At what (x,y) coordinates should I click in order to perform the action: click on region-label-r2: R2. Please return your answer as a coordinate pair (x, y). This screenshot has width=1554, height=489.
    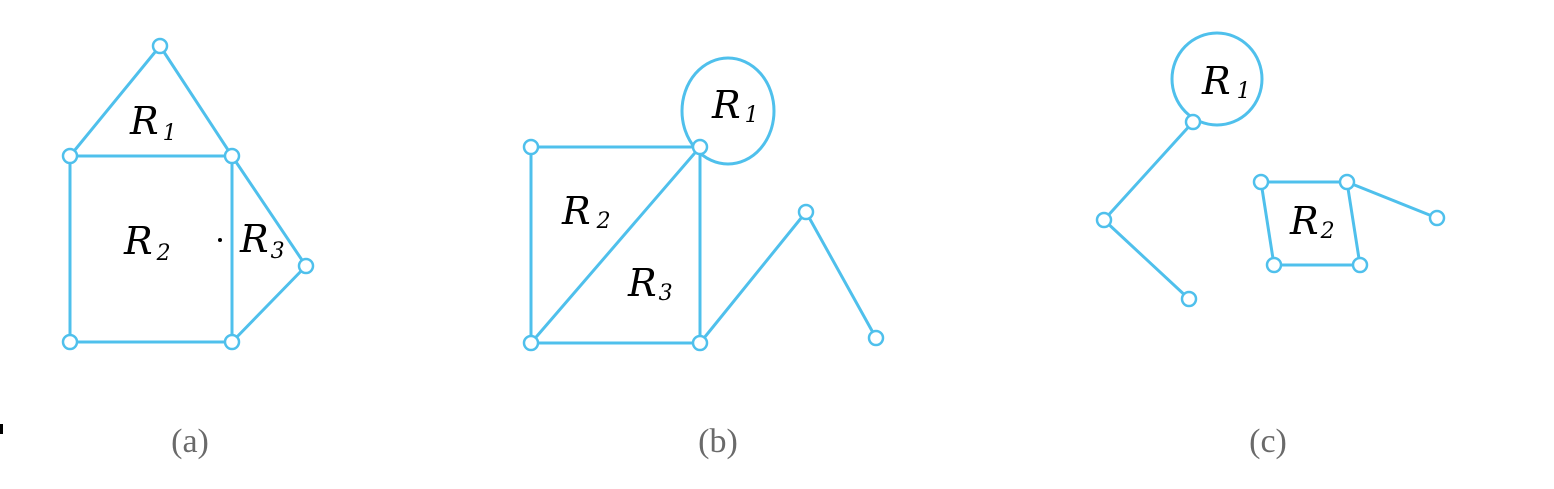
    Looking at the image, I should click on (1312, 221).